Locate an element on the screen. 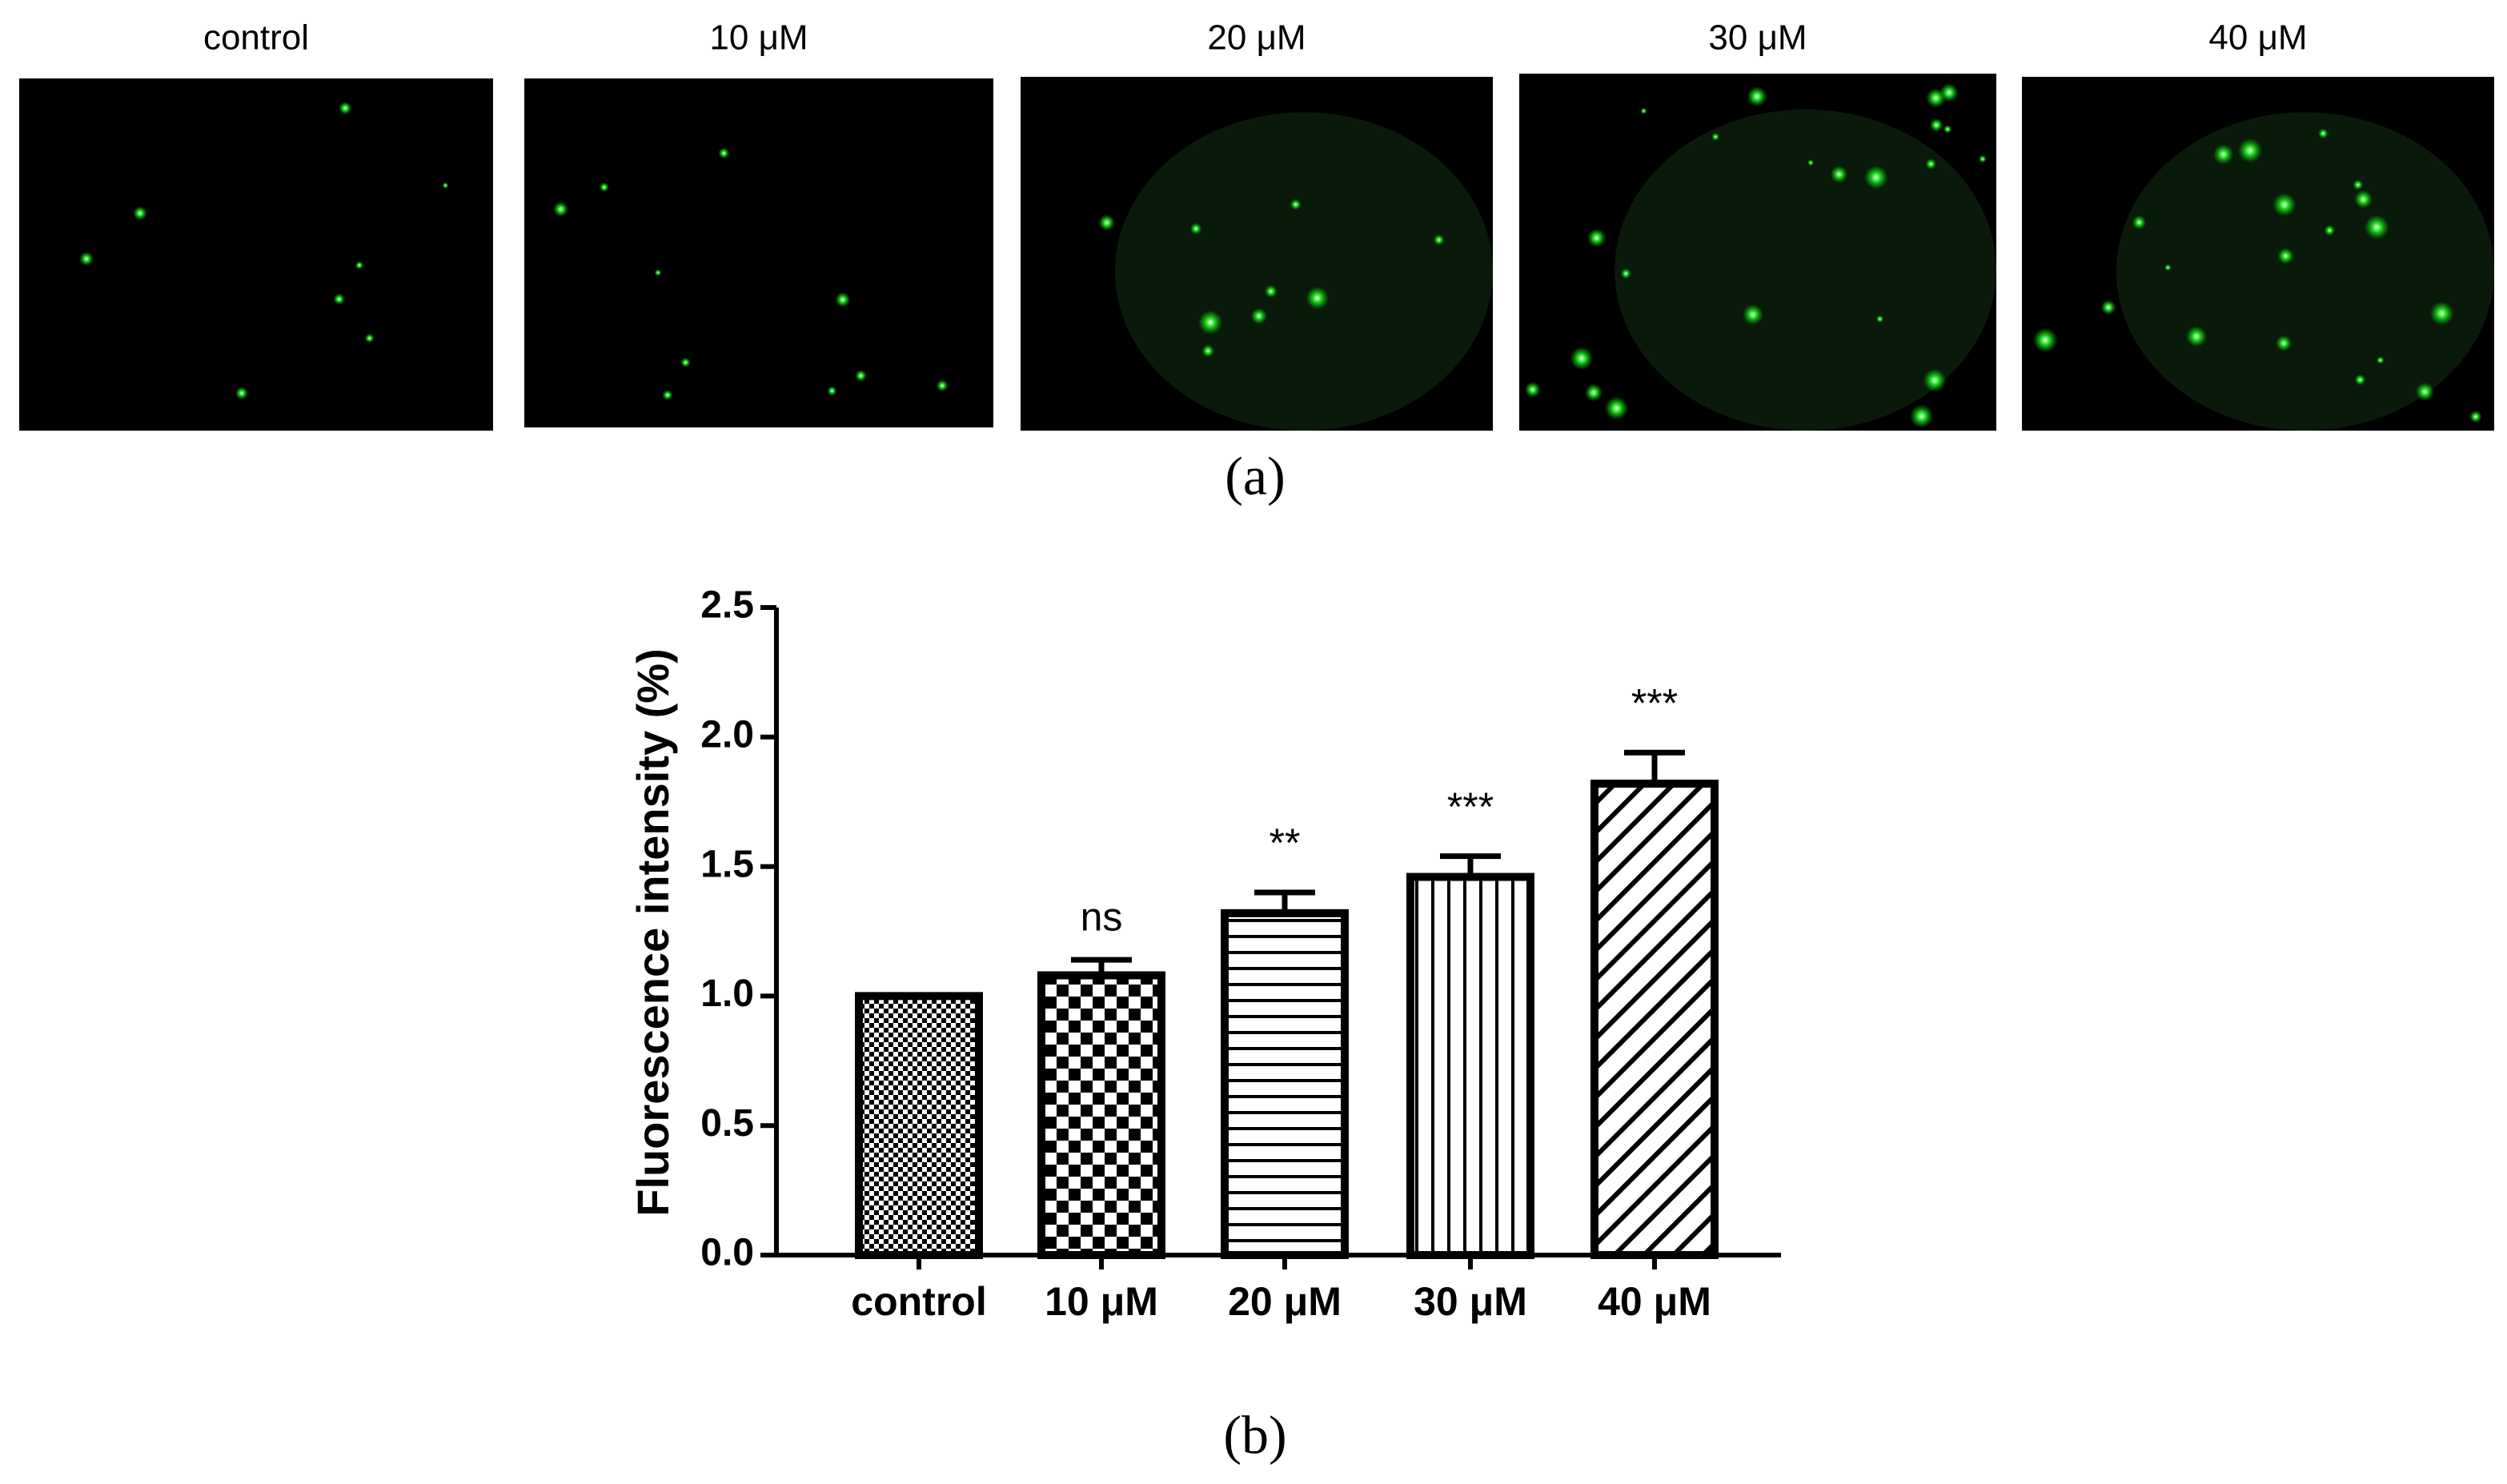 The height and width of the screenshot is (1484, 2507). y-axis-label: Fluorescence intensity (%) is located at coordinates (653, 932).